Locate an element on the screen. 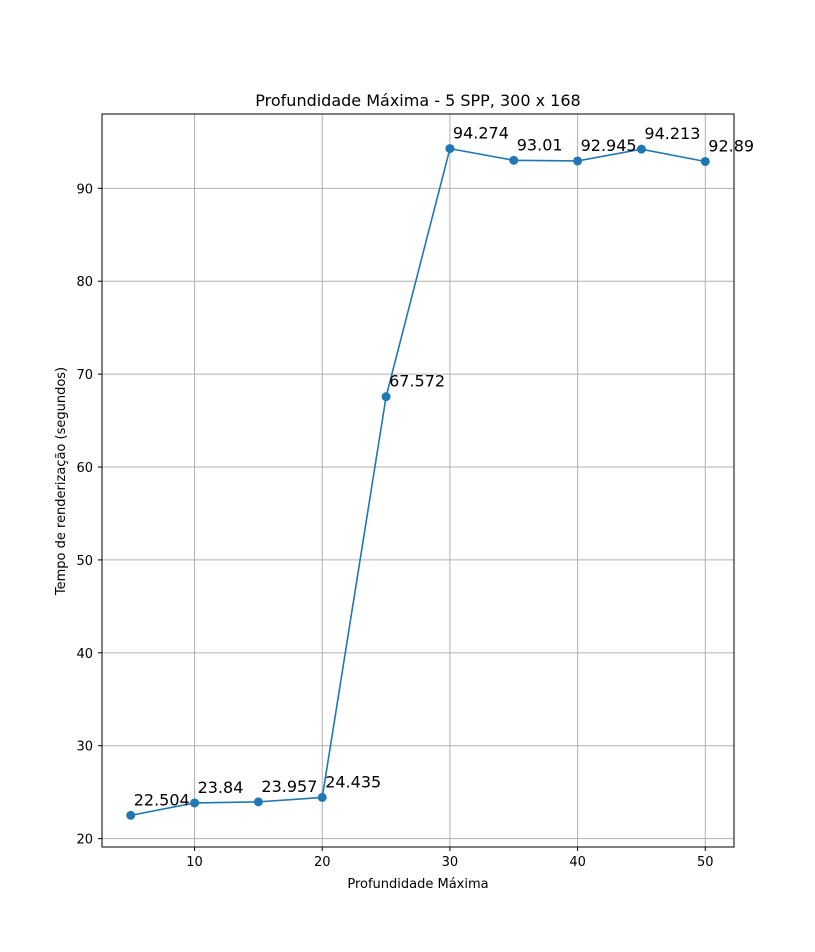 Image resolution: width=815 pixels, height=952 pixels. y-tick-label: 20 is located at coordinates (84, 840).